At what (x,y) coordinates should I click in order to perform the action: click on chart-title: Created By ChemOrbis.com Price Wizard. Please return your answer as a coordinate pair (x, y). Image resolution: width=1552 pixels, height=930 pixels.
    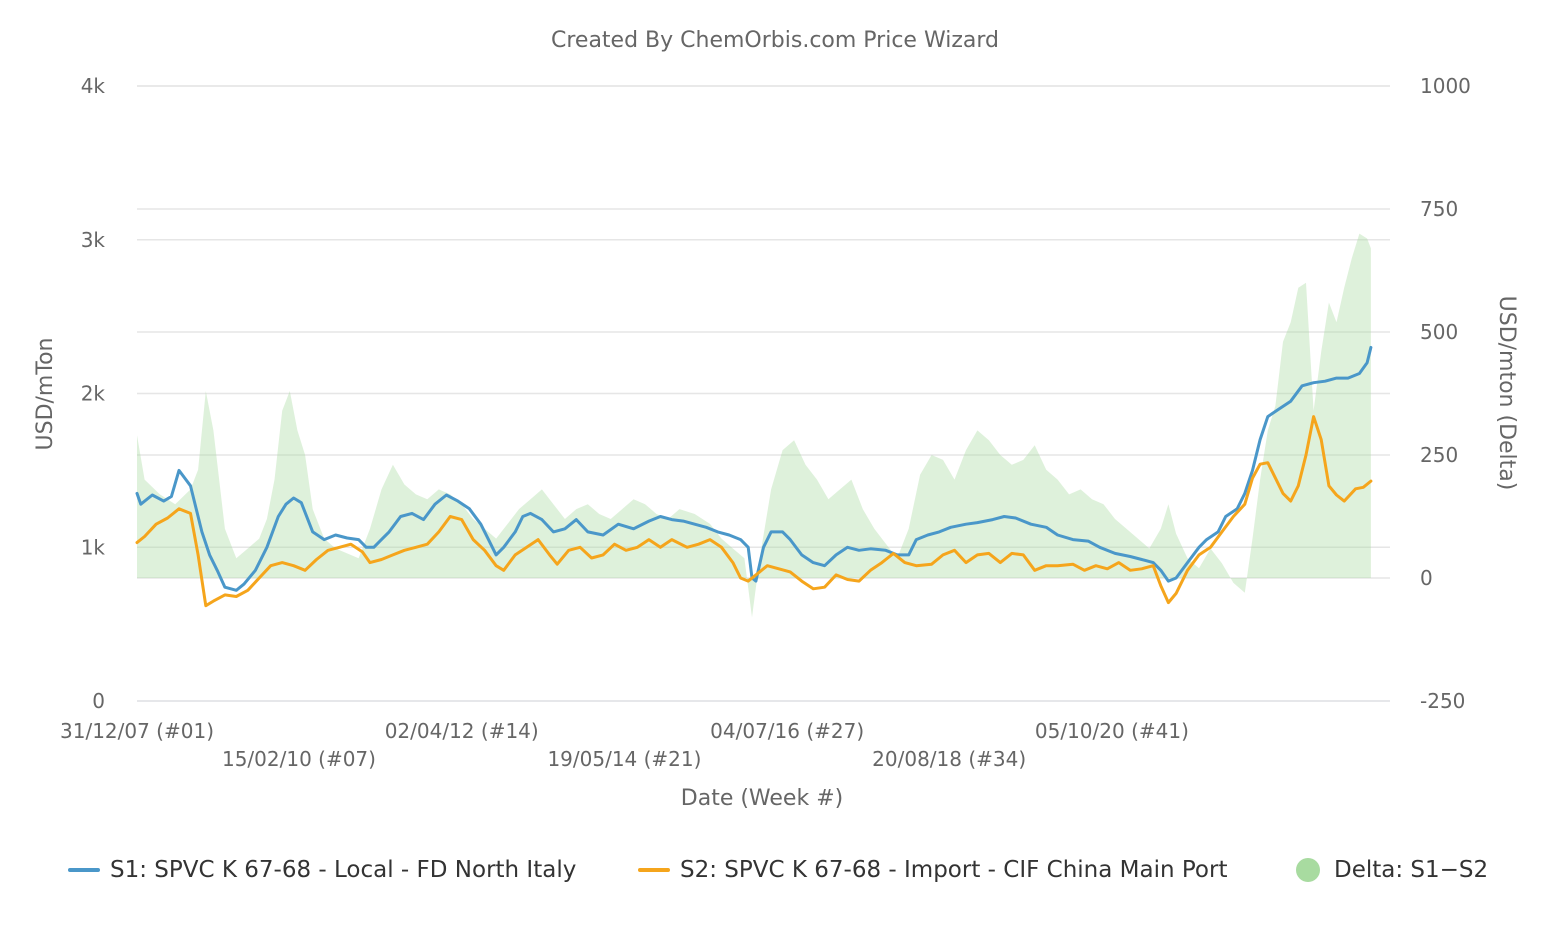
    Looking at the image, I should click on (775, 40).